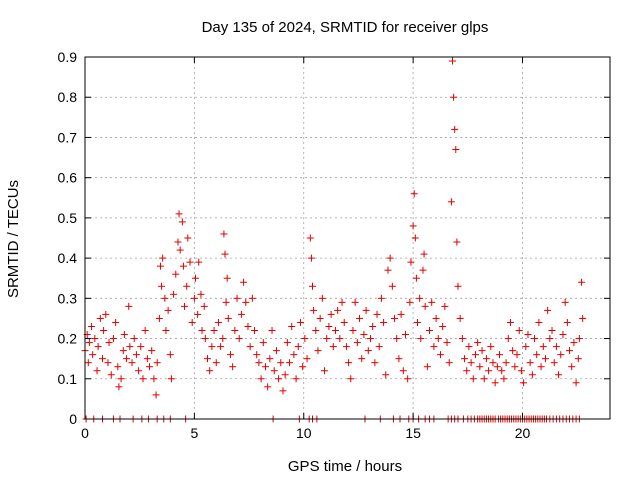 The width and height of the screenshot is (640, 480). Describe the element at coordinates (413, 433) in the screenshot. I see `x-tick-label: 15` at that location.